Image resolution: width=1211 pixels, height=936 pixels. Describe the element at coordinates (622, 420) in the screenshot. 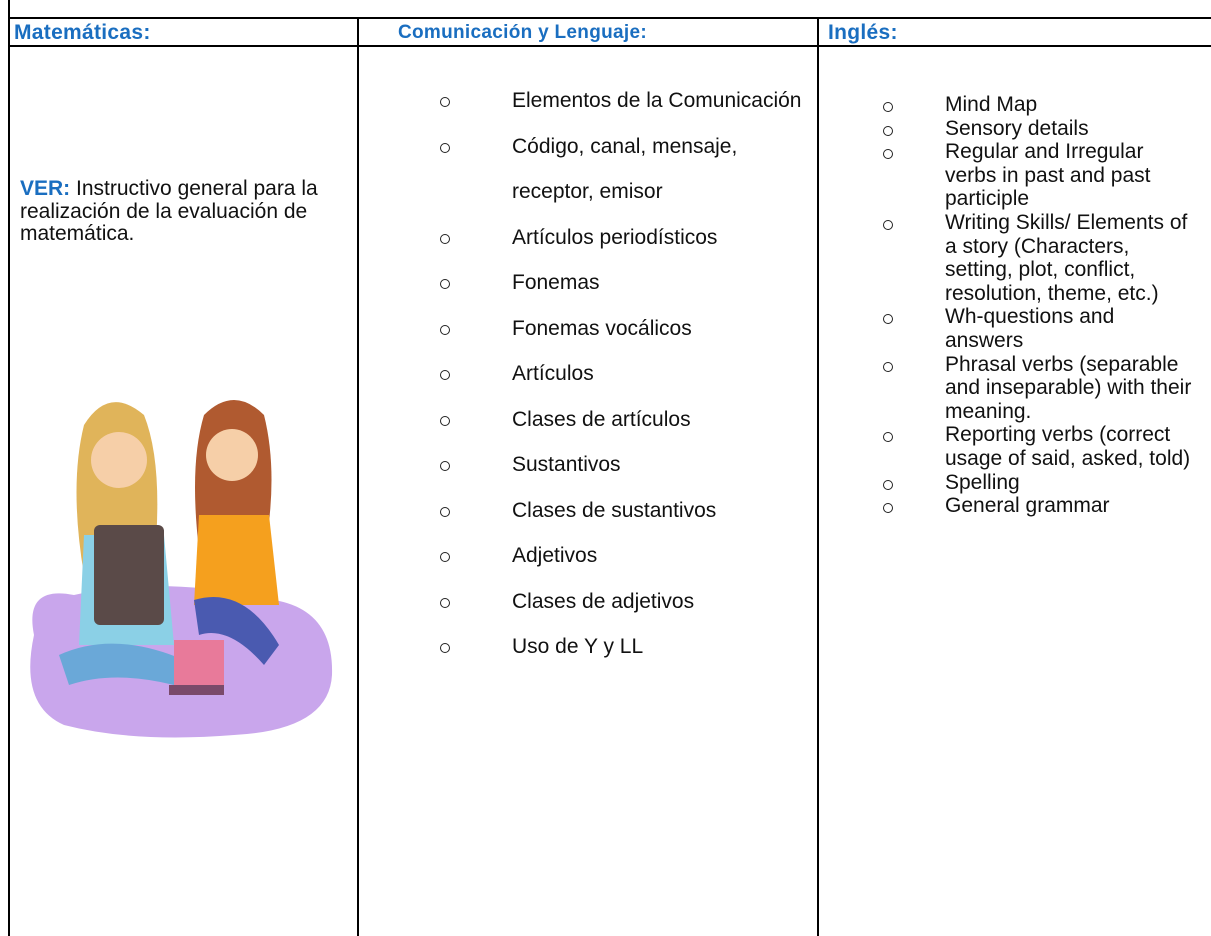

I see `list-item: Clases de artículos` at that location.